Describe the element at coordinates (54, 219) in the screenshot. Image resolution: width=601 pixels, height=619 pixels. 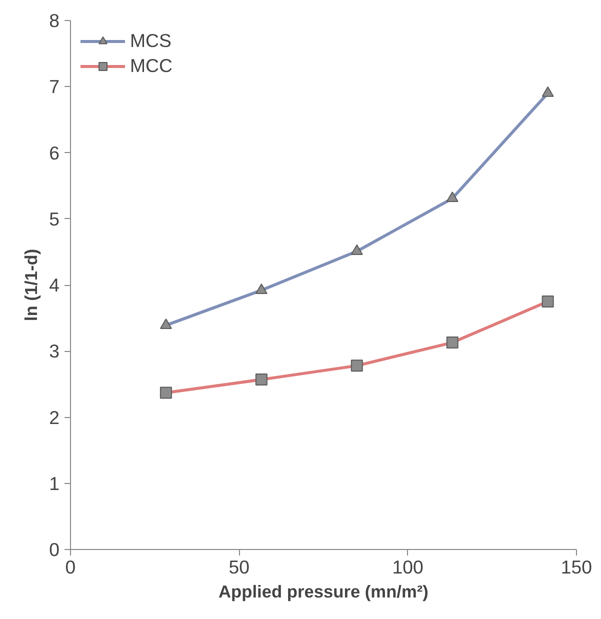
I see `y-tick-label: 5` at that location.